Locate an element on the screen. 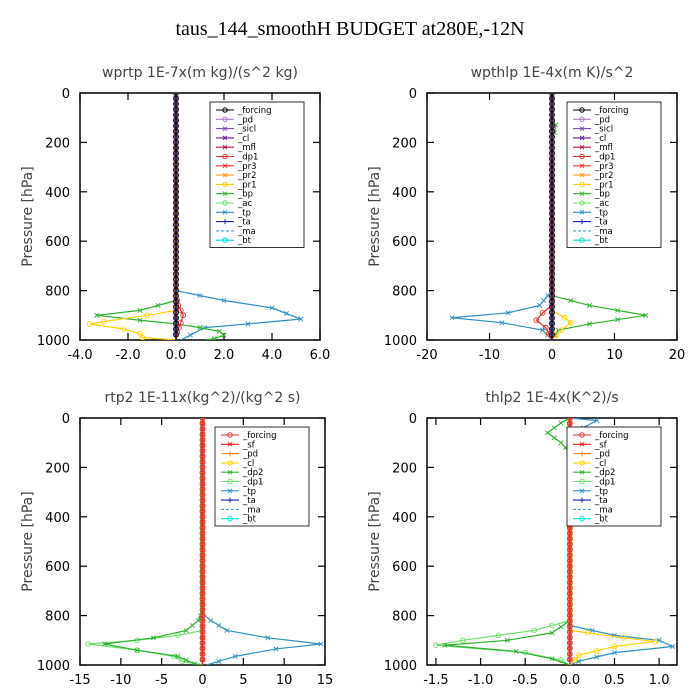  legend-label: _tp is located at coordinates (601, 213).